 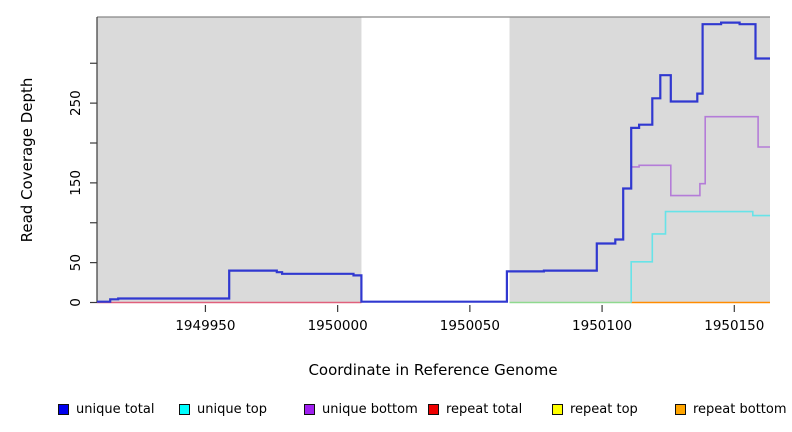 I want to click on y-tick-label: 150, so click(x=76, y=183).